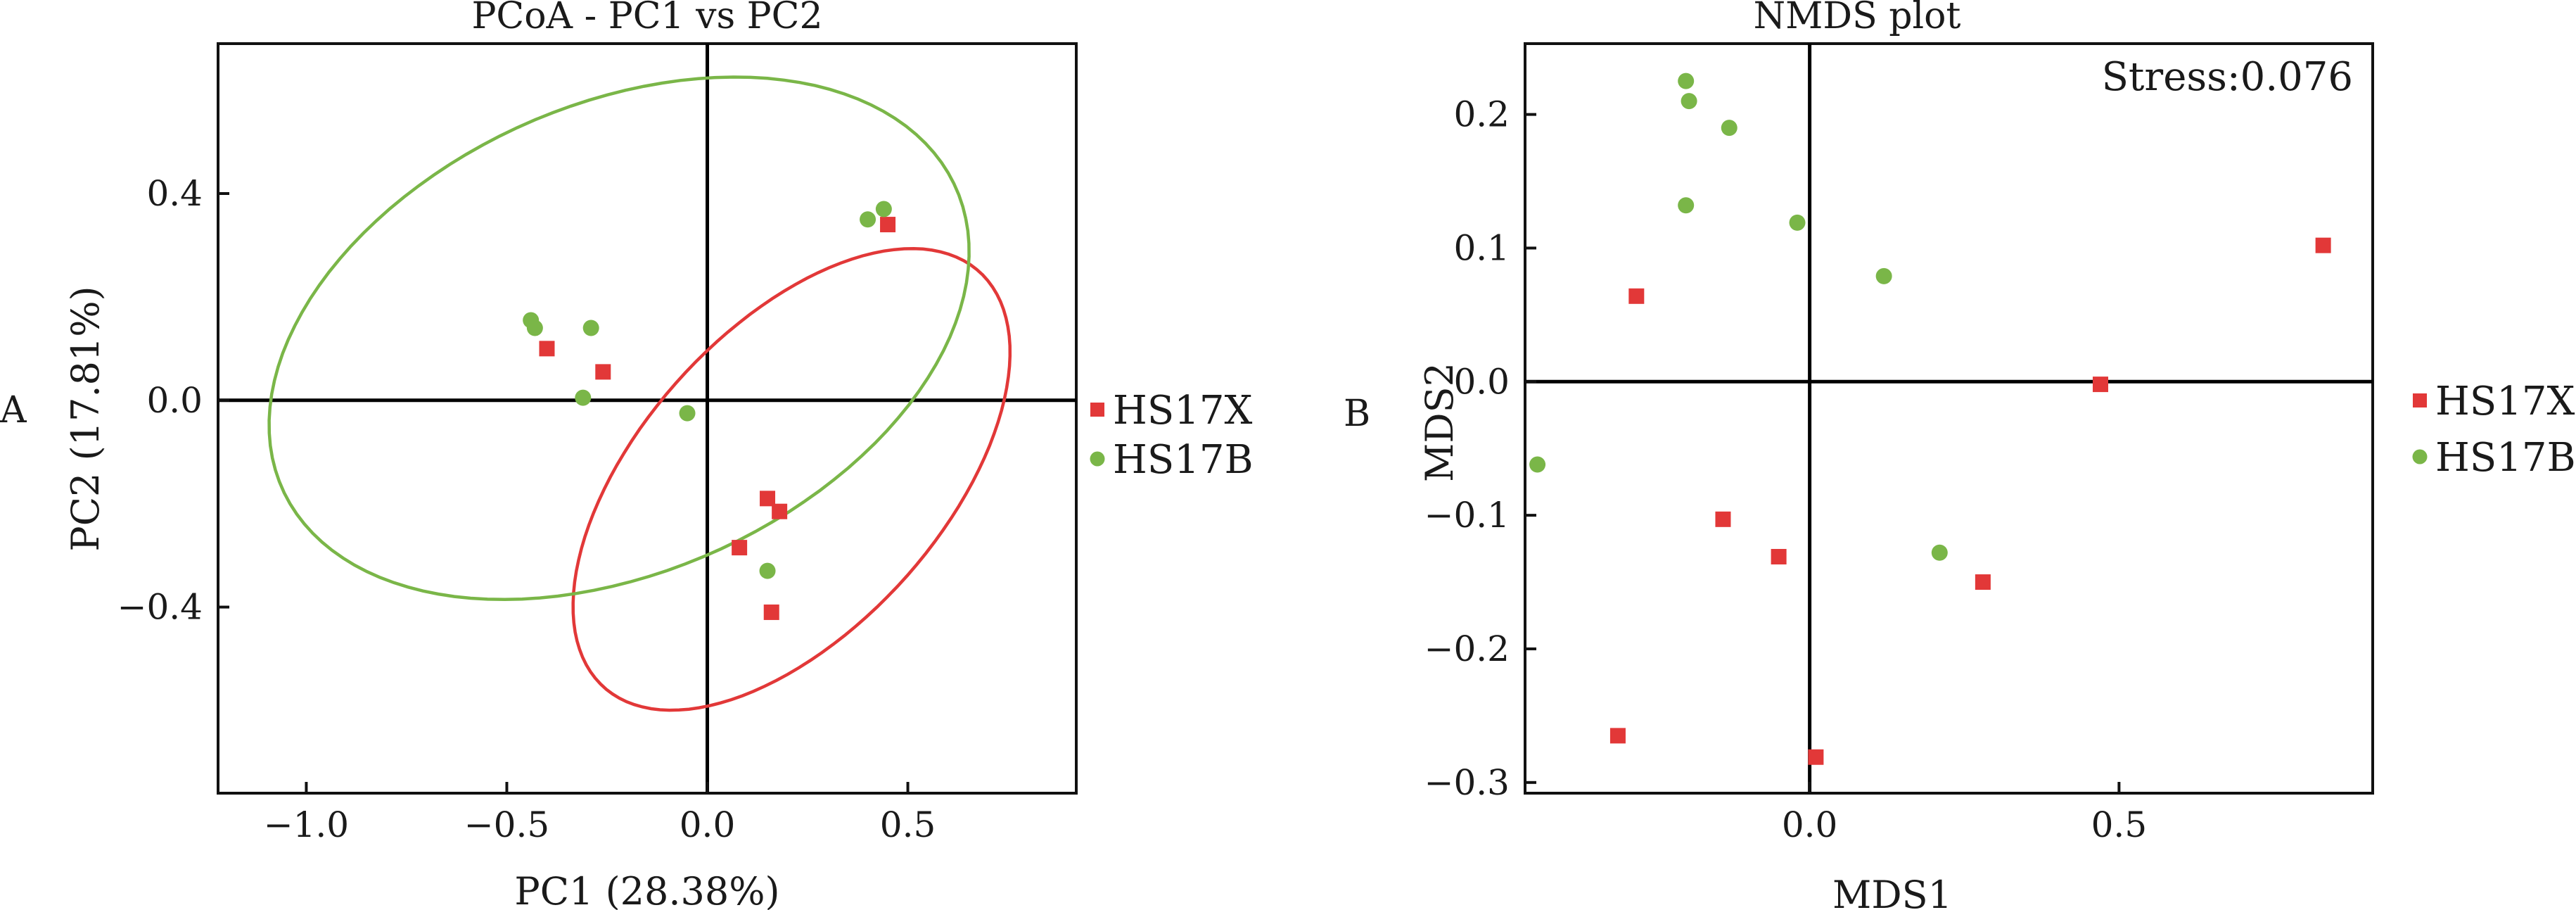 The image size is (2576, 910). Describe the element at coordinates (708, 824) in the screenshot. I see `pcoa-x-tick-label: 0.0` at that location.